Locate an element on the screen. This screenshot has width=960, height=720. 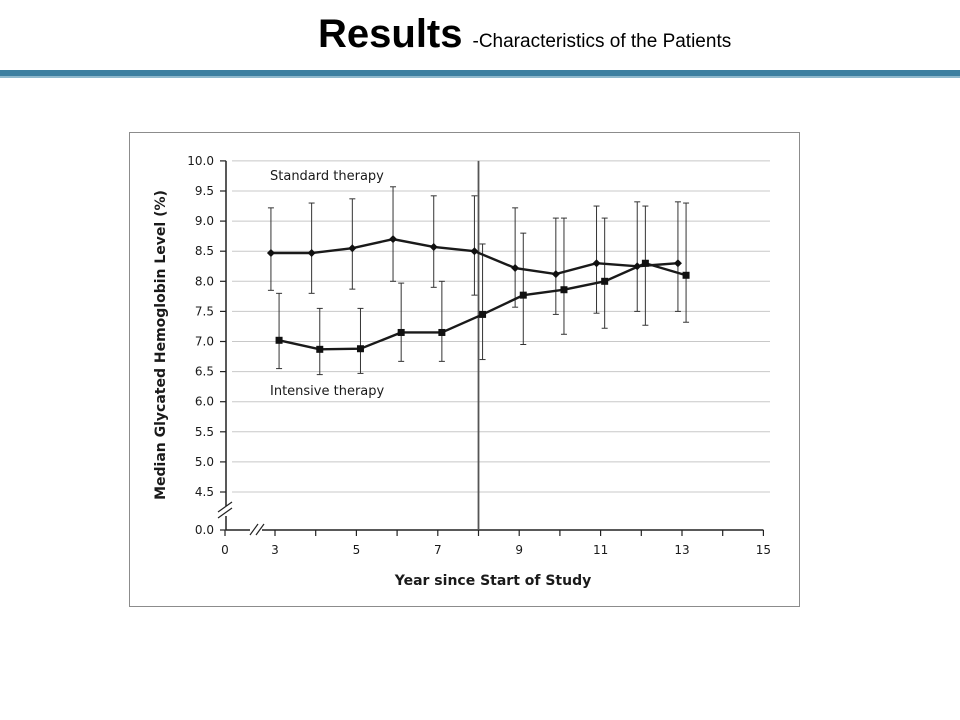
slide-subtitle: -Characteristics of the Patients is located at coordinates (602, 41).